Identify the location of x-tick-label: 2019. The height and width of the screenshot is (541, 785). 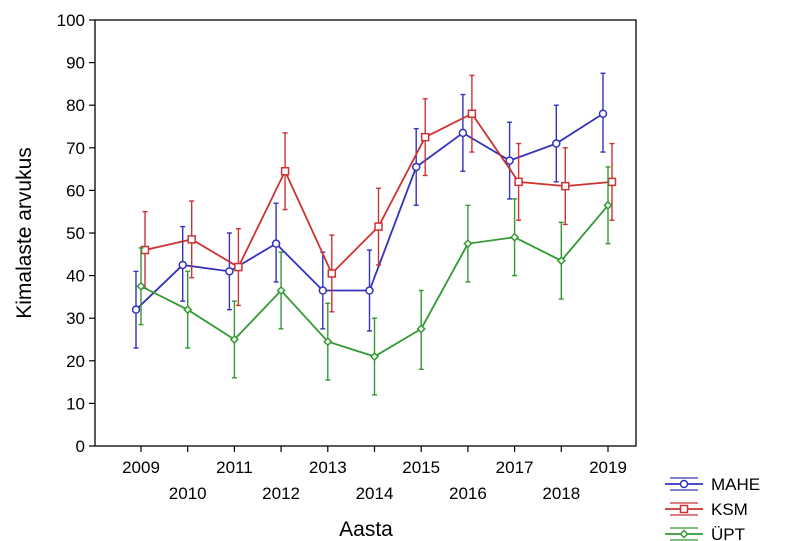
(608, 467).